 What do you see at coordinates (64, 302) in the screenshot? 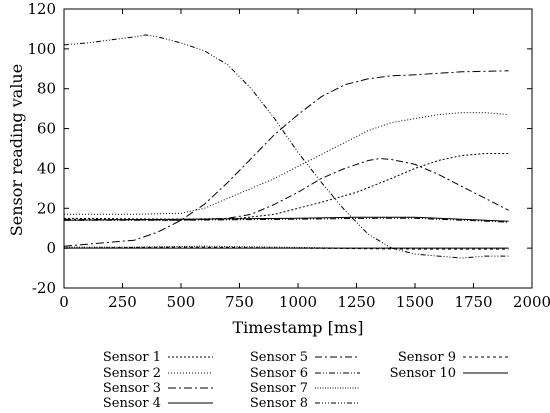
I see `x-tick-label: 0` at bounding box center [64, 302].